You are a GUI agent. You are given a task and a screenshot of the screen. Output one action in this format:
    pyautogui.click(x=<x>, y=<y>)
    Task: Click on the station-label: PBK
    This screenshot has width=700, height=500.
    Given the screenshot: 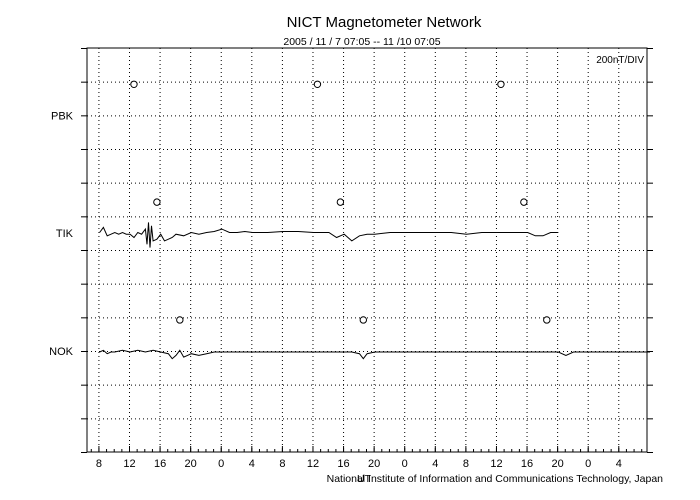 What is the action you would take?
    pyautogui.click(x=62, y=116)
    